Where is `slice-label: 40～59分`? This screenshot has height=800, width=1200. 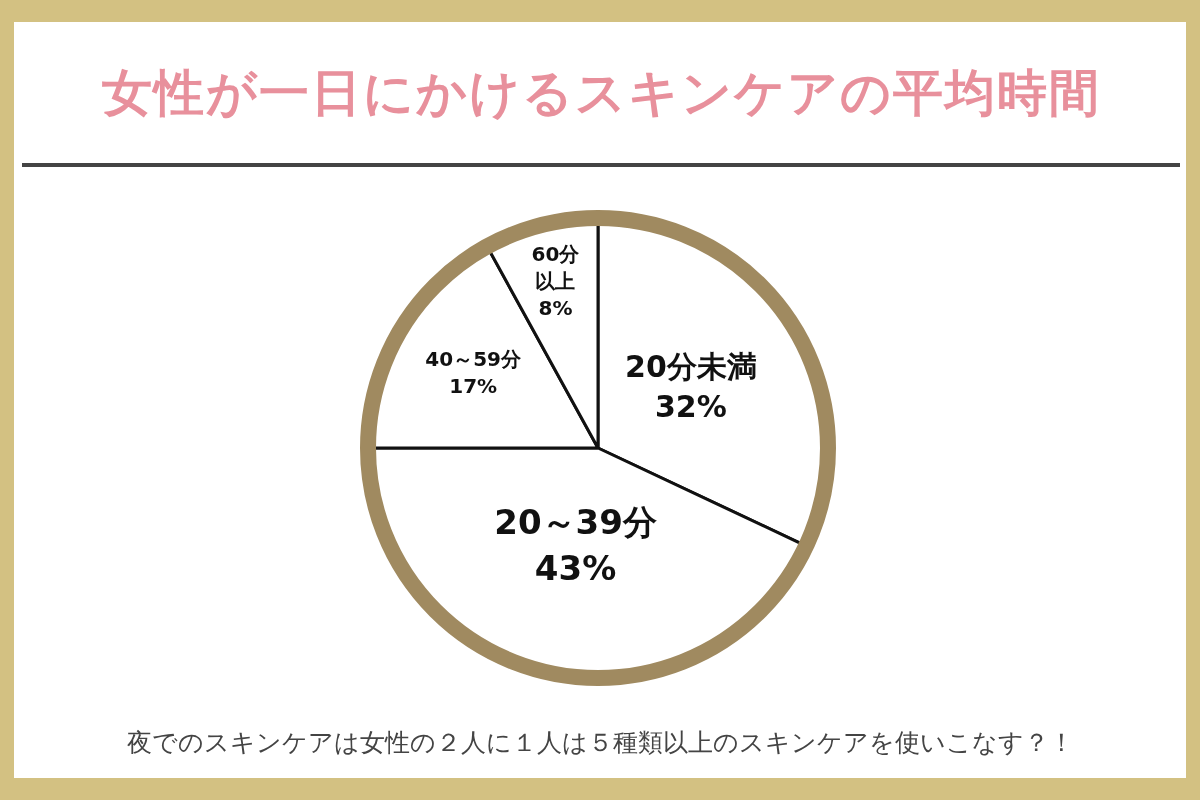
slice-label: 40～59分 is located at coordinates (474, 358).